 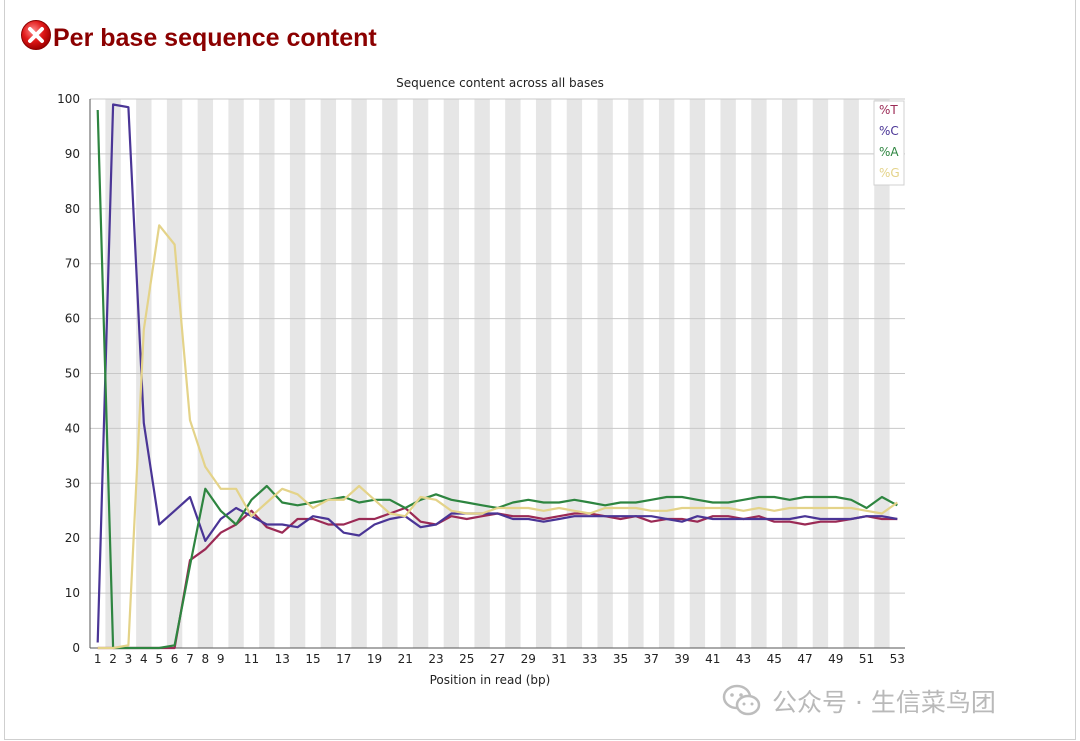 I want to click on error-x-icon, so click(x=36, y=34).